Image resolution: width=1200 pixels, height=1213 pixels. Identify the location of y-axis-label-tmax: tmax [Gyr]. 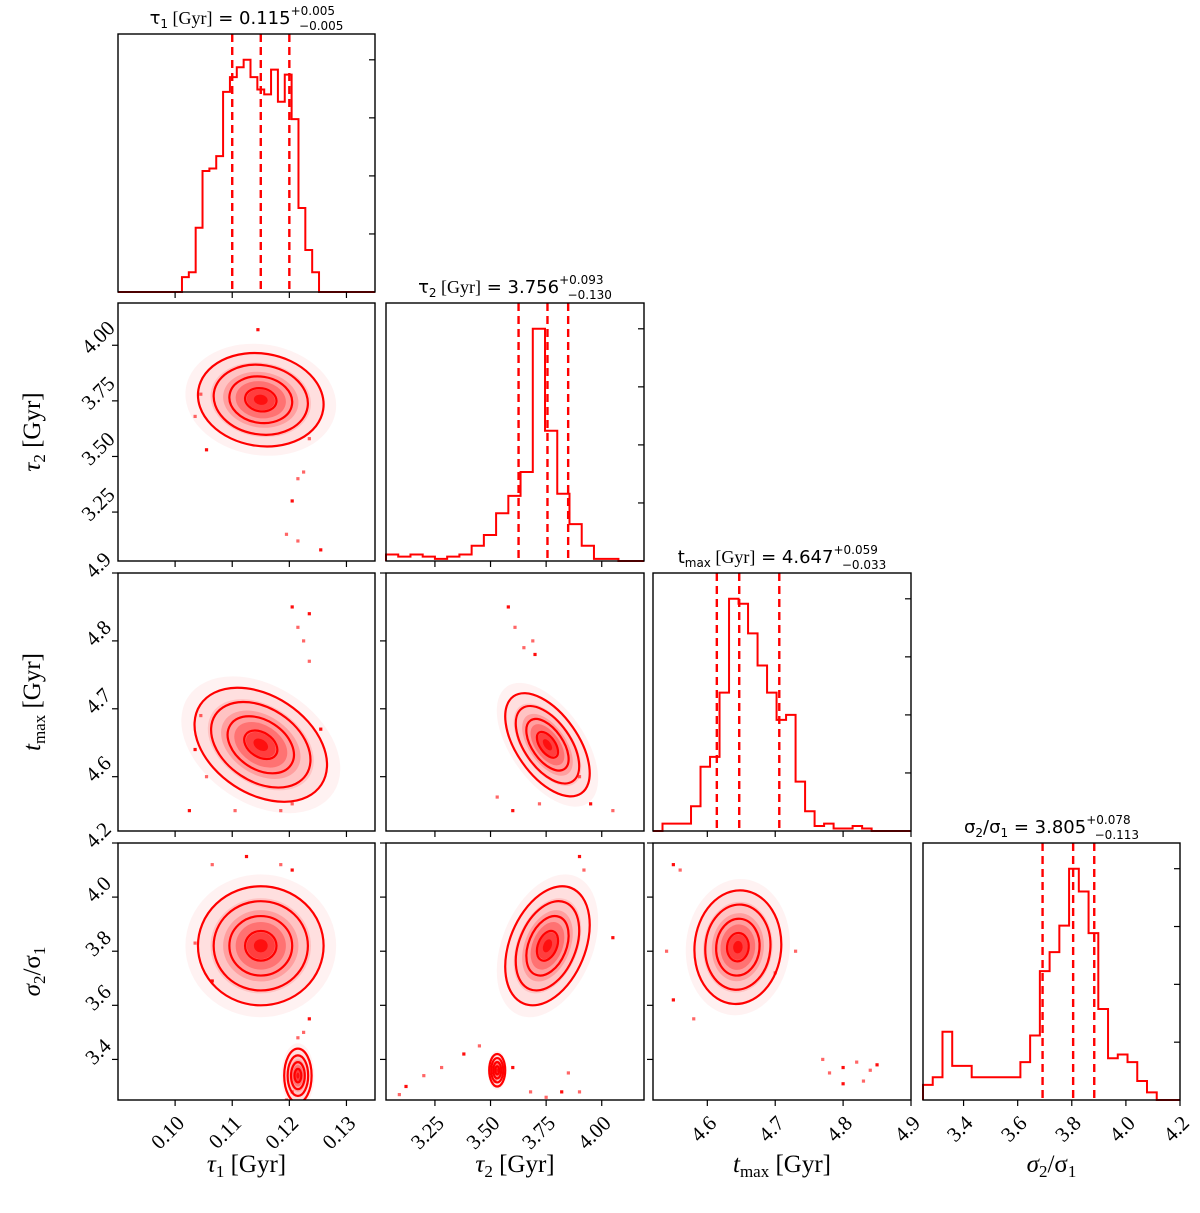
(34, 702).